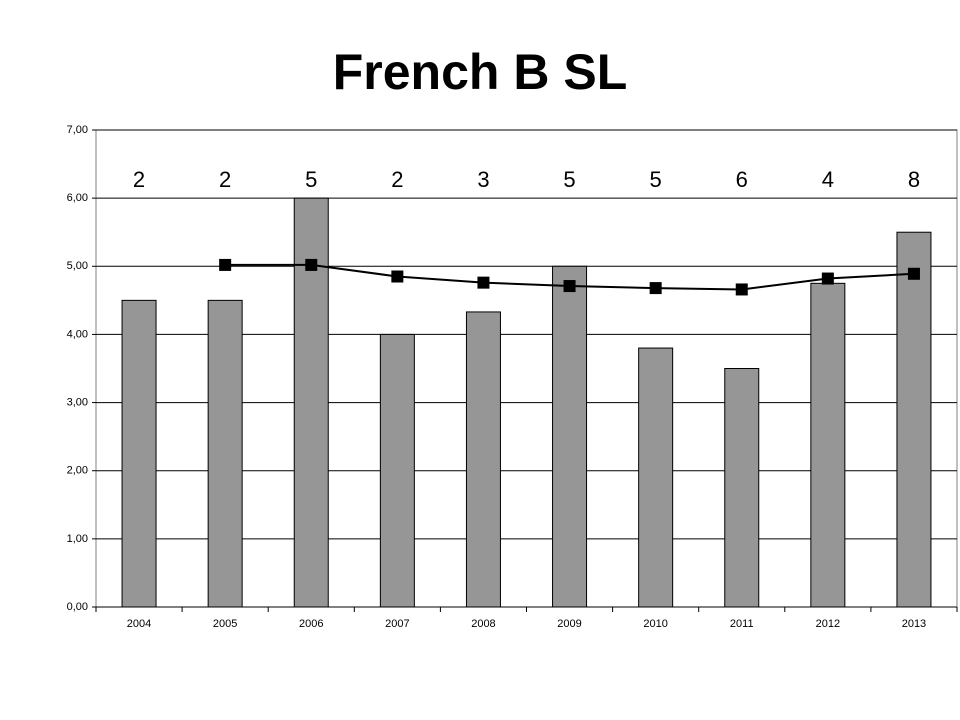 This screenshot has height=720, width=960. I want to click on x-tick-label: 2011, so click(742, 624).